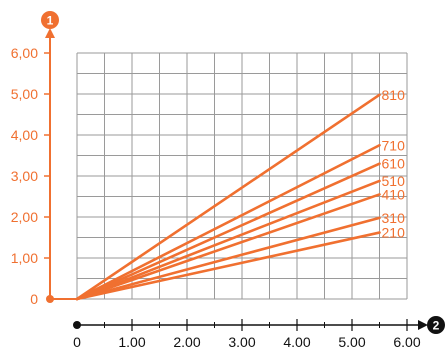 This screenshot has width=448, height=349. Describe the element at coordinates (34, 299) in the screenshot. I see `y-tick-label: 0` at that location.